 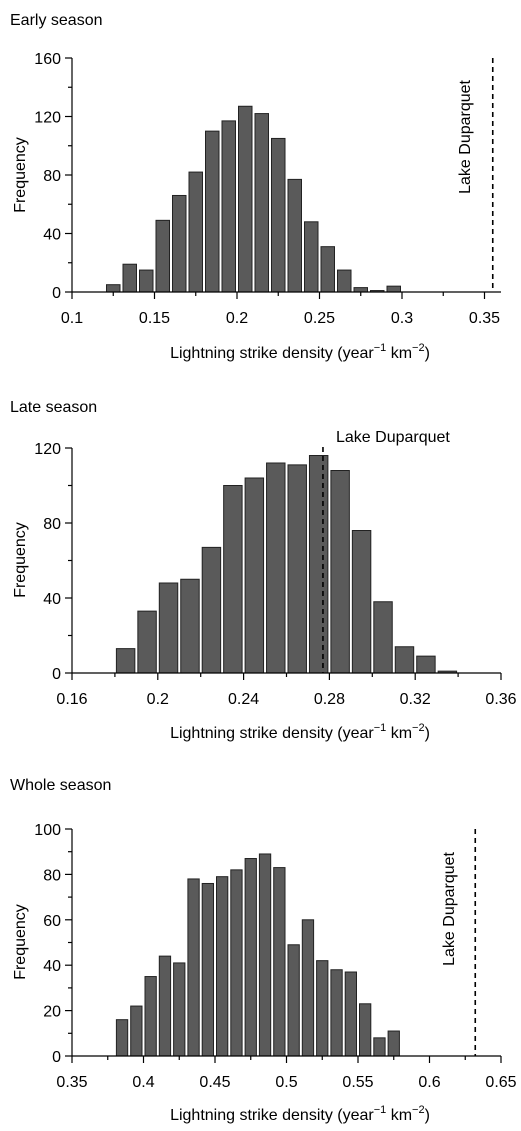 I want to click on panel-title: Late season, so click(x=53, y=407).